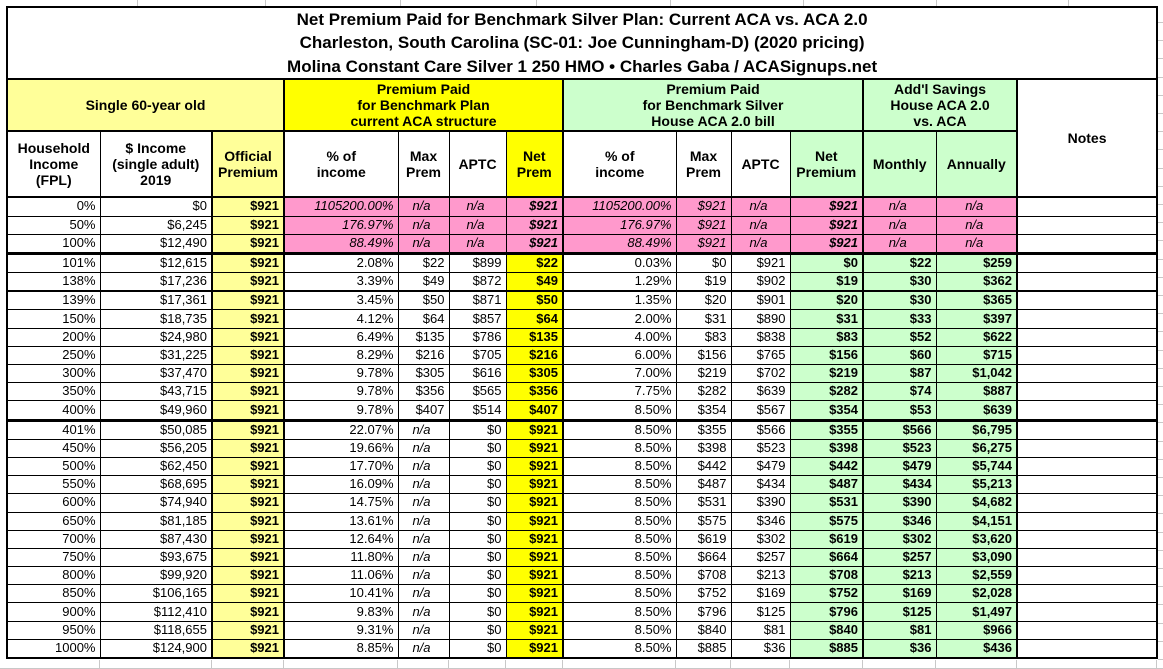 The image size is (1163, 669). What do you see at coordinates (976, 594) in the screenshot?
I see `cell: $2,028` at bounding box center [976, 594].